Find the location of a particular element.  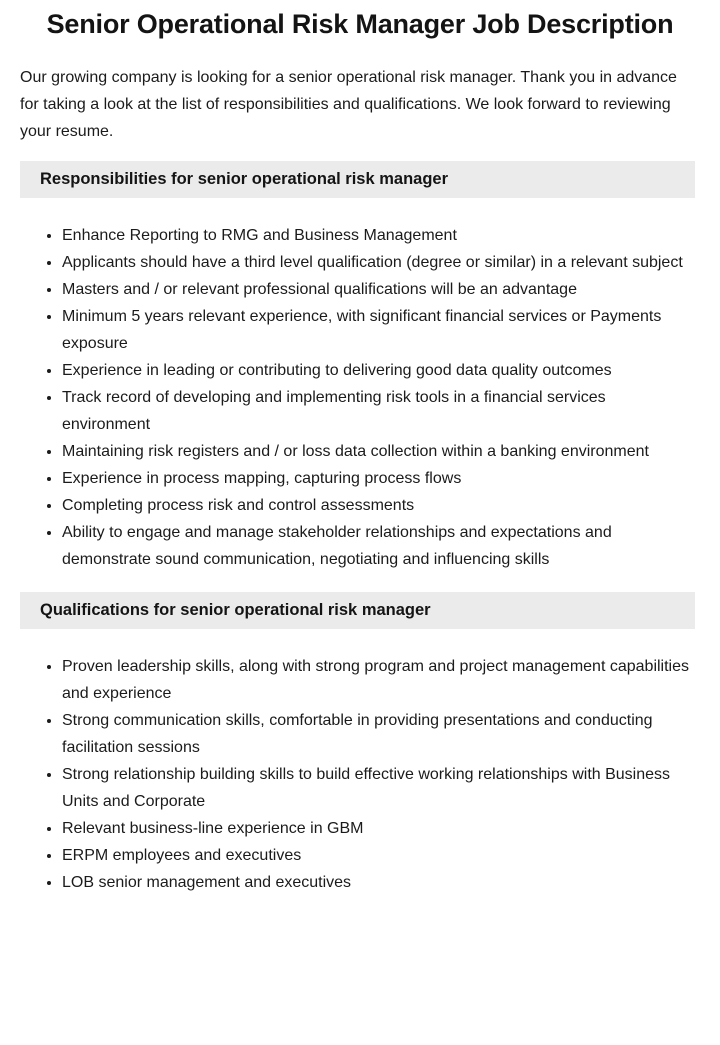

list-item: ERPM employees and executives is located at coordinates (381, 855).